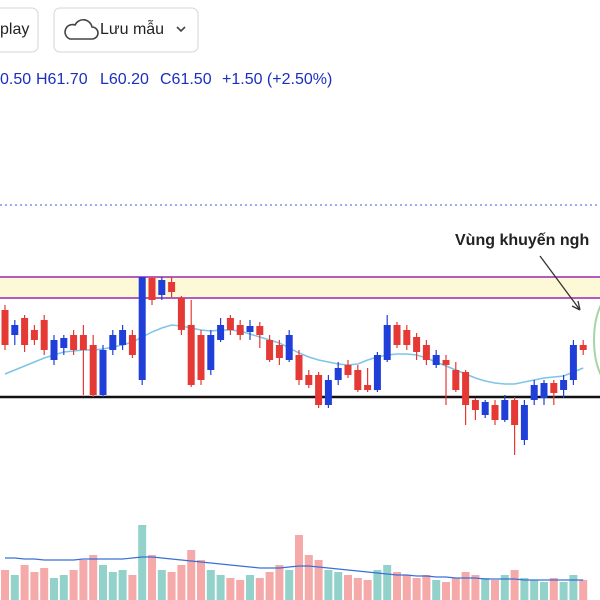  I want to click on button-label: play, so click(14, 29).